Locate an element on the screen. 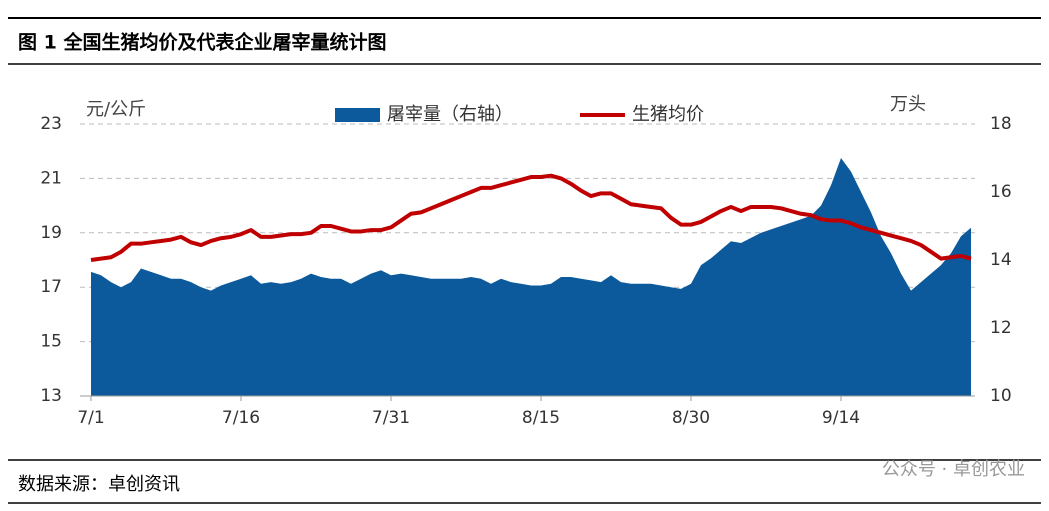 The width and height of the screenshot is (1049, 511). watermark: 公众号 · 卓创农业 is located at coordinates (953, 469).